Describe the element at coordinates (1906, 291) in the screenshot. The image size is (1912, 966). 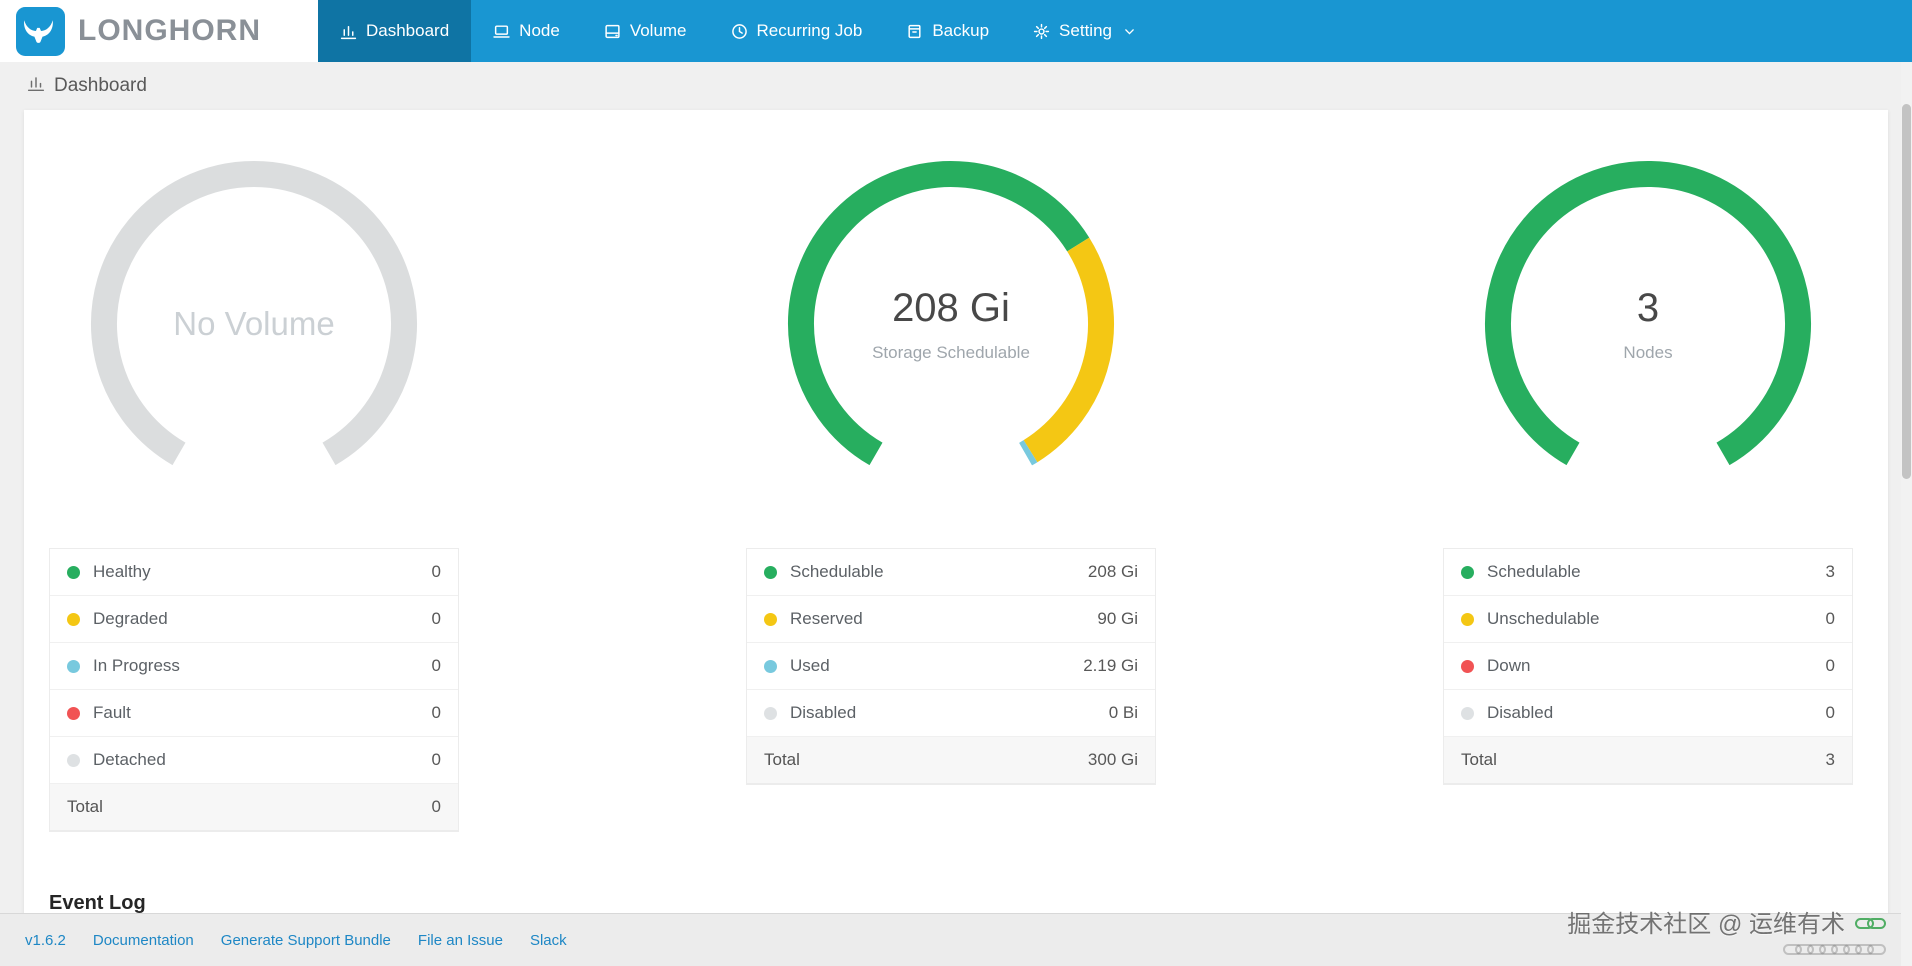
I see `scrollbar-thumb` at that location.